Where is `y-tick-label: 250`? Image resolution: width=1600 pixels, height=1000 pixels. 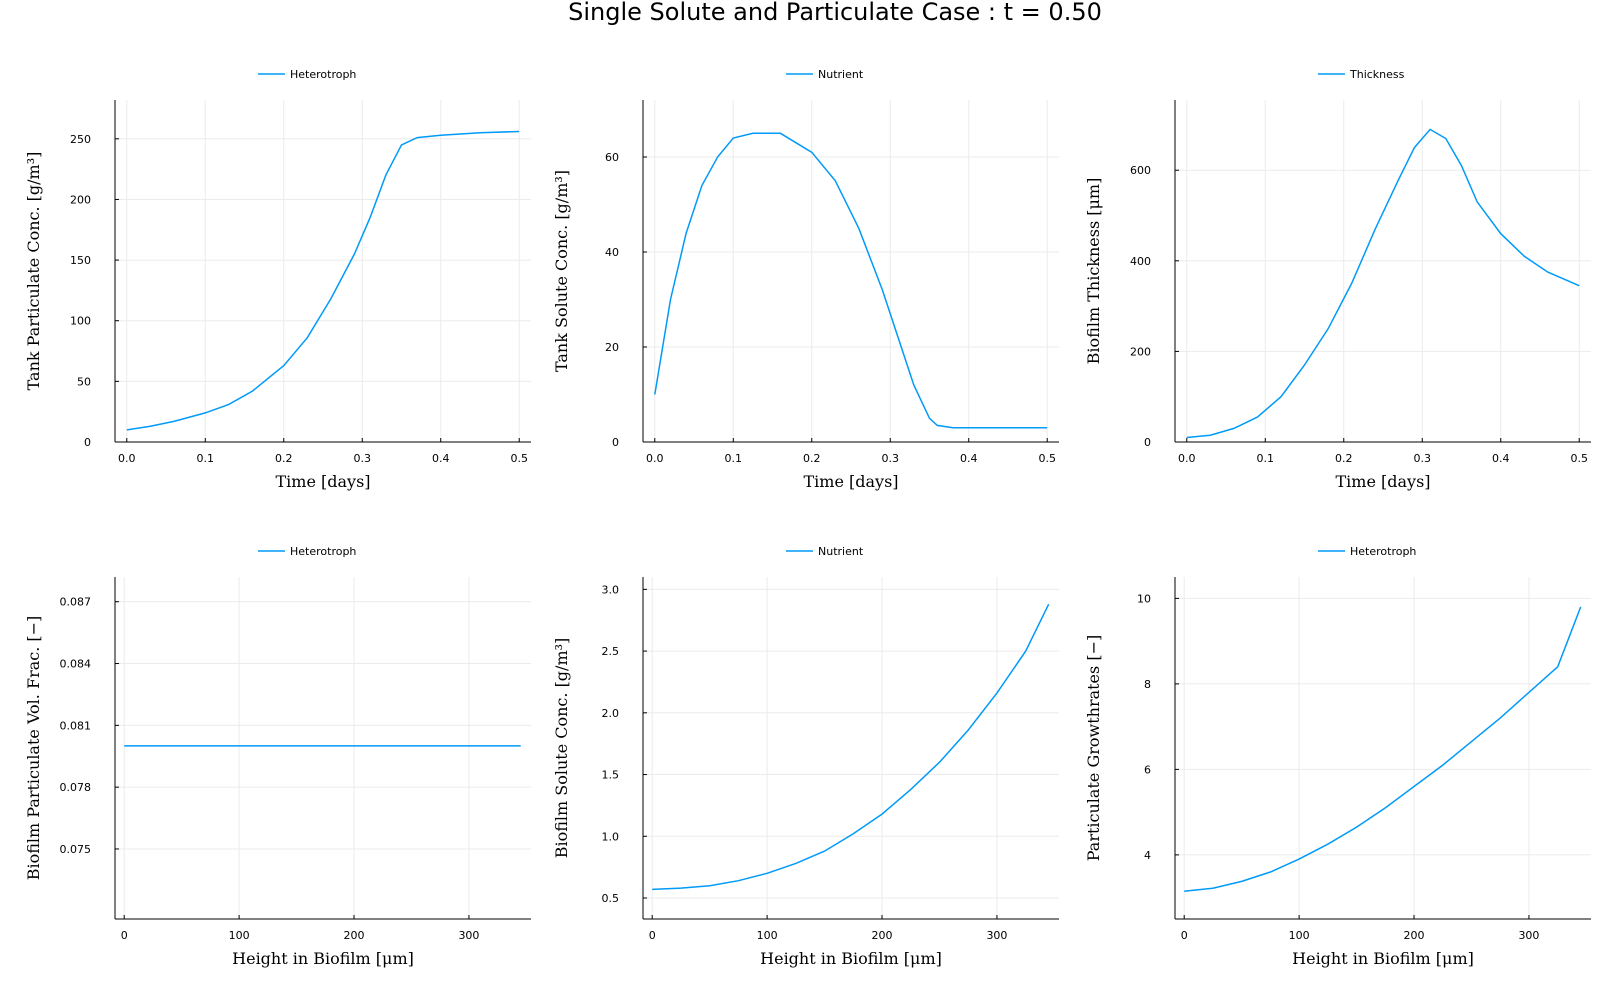 y-tick-label: 250 is located at coordinates (80, 139).